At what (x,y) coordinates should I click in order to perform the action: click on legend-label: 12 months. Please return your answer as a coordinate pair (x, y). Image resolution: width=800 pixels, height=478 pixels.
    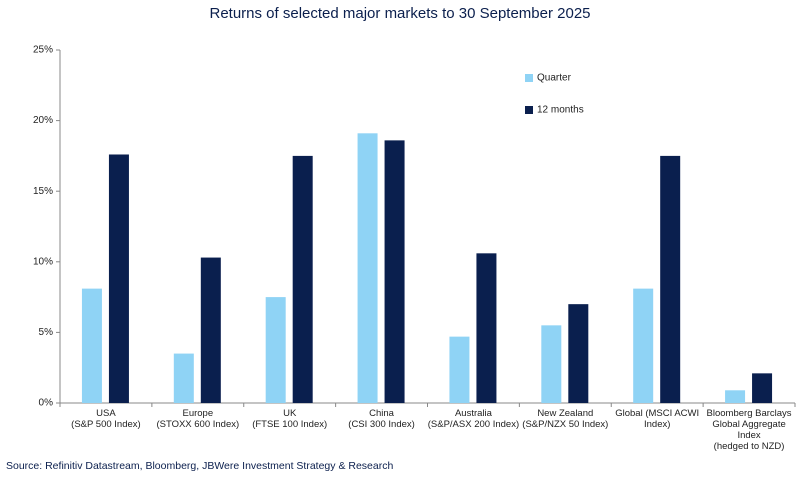
    Looking at the image, I should click on (560, 110).